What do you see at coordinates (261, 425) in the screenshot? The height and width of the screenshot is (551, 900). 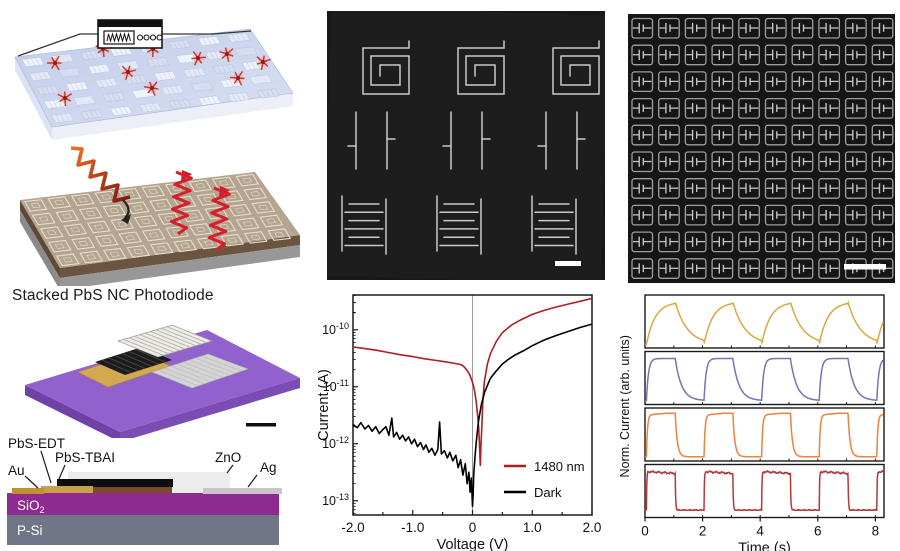 I see `scale-bar` at bounding box center [261, 425].